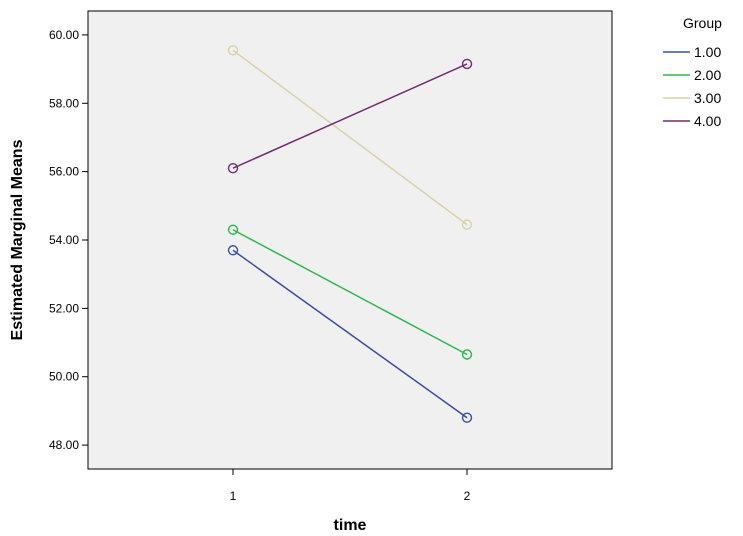  I want to click on legend-item: 3.00, so click(692, 98).